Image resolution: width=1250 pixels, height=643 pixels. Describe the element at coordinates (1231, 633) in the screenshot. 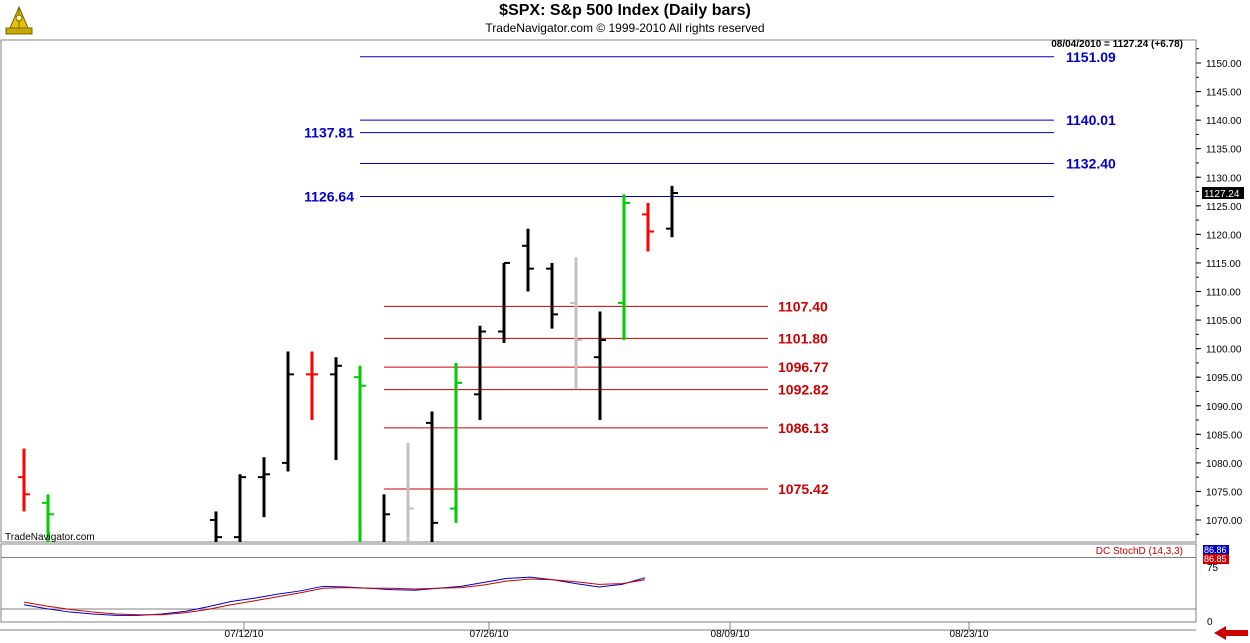

I see `left-arrow-icon` at that location.